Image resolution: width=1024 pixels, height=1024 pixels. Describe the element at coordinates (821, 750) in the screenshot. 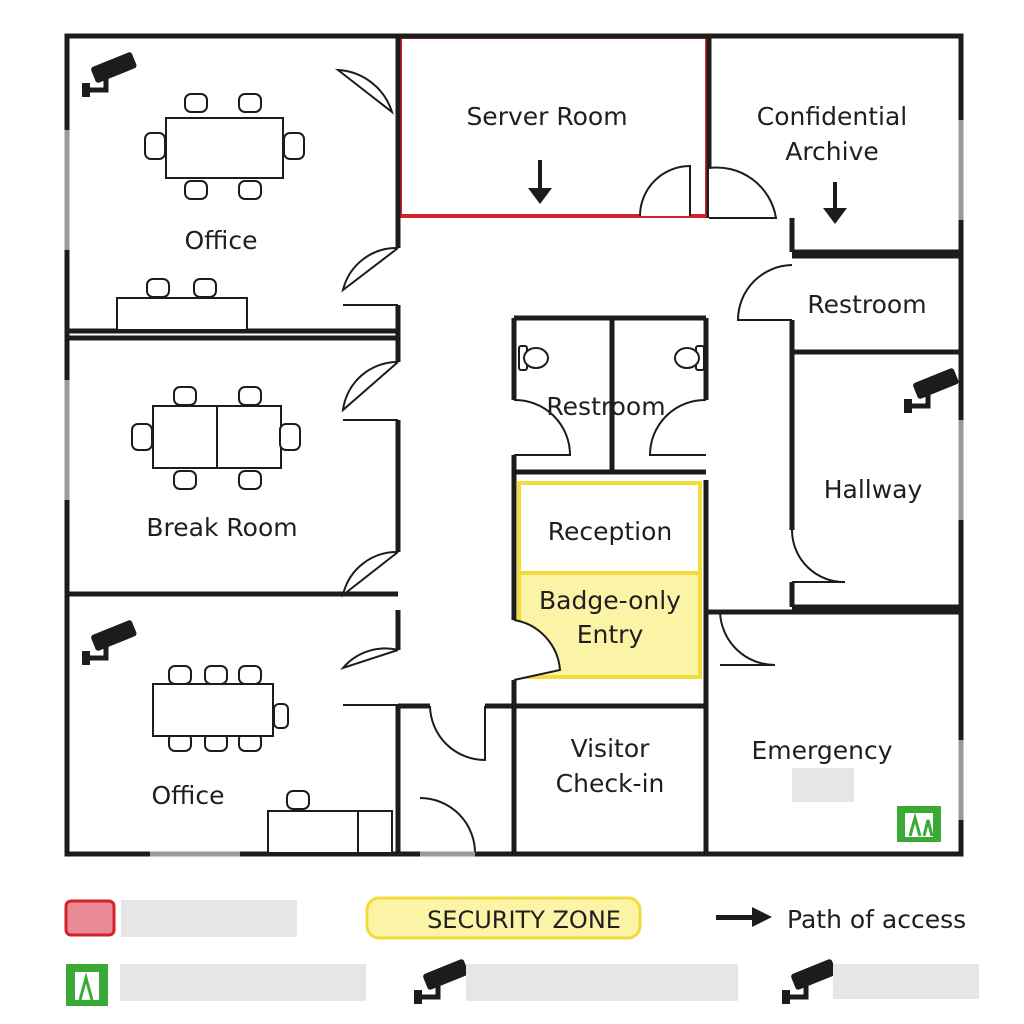

I see `room-label-emergency: Emergency` at that location.